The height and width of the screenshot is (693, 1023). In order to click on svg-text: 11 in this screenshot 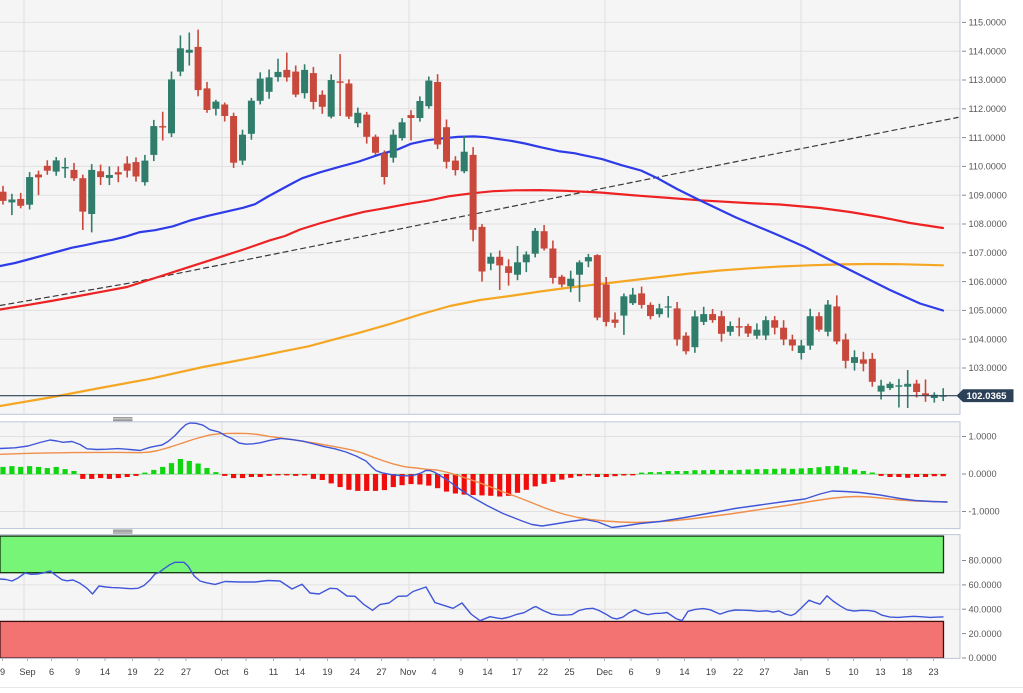, I will do `click(274, 672)`.